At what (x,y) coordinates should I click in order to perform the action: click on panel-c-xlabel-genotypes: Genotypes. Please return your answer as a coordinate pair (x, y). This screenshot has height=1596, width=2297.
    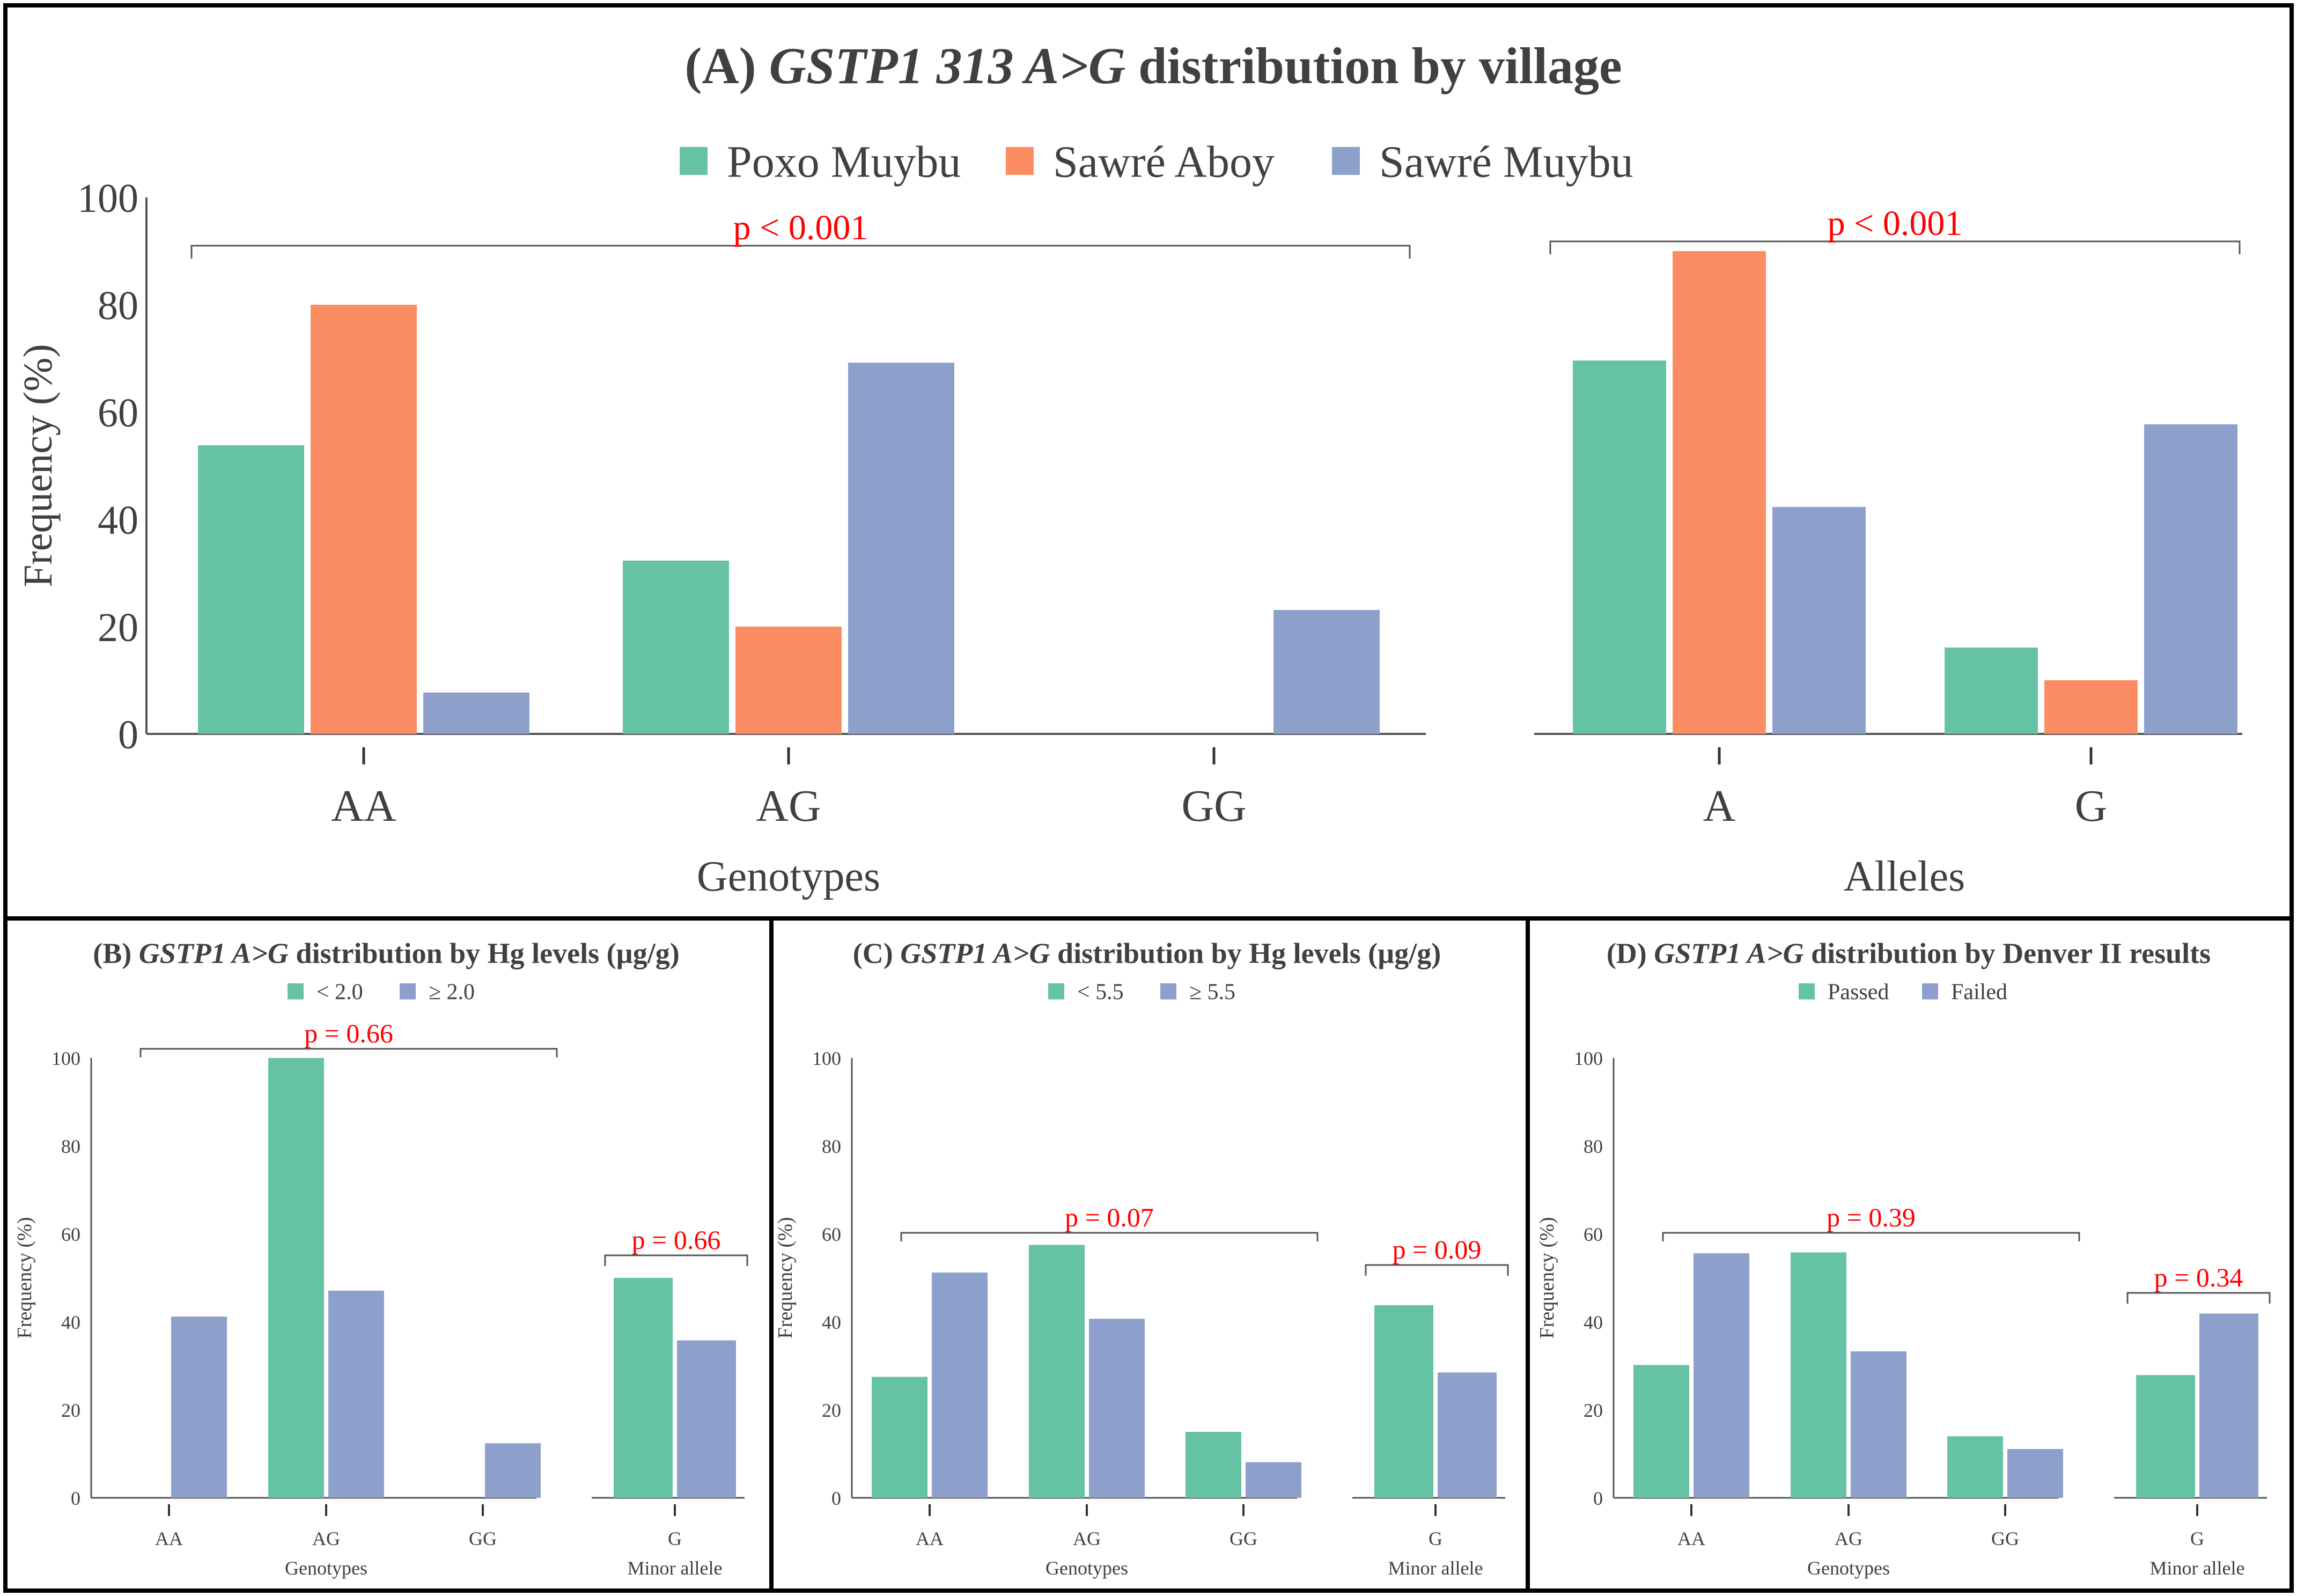
    Looking at the image, I should click on (1087, 1568).